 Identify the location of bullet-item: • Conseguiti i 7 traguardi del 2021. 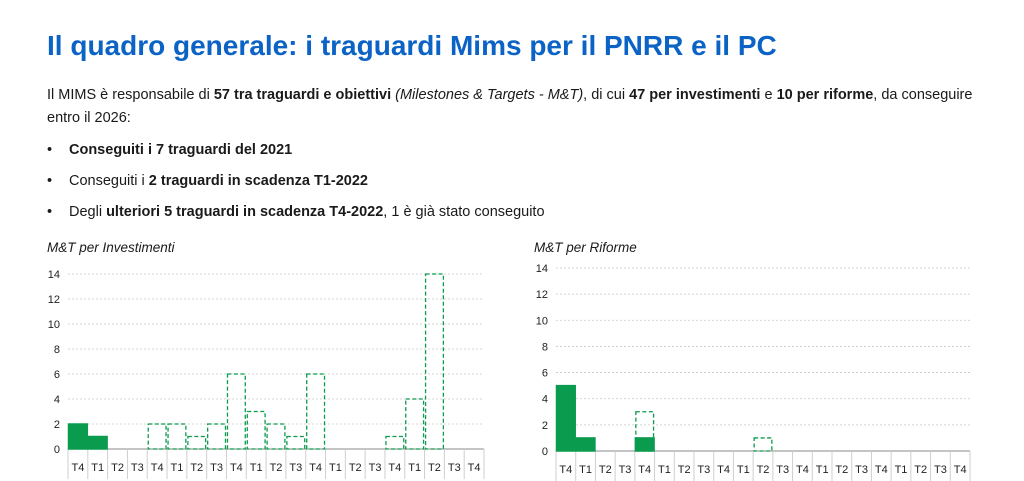
(296, 155).